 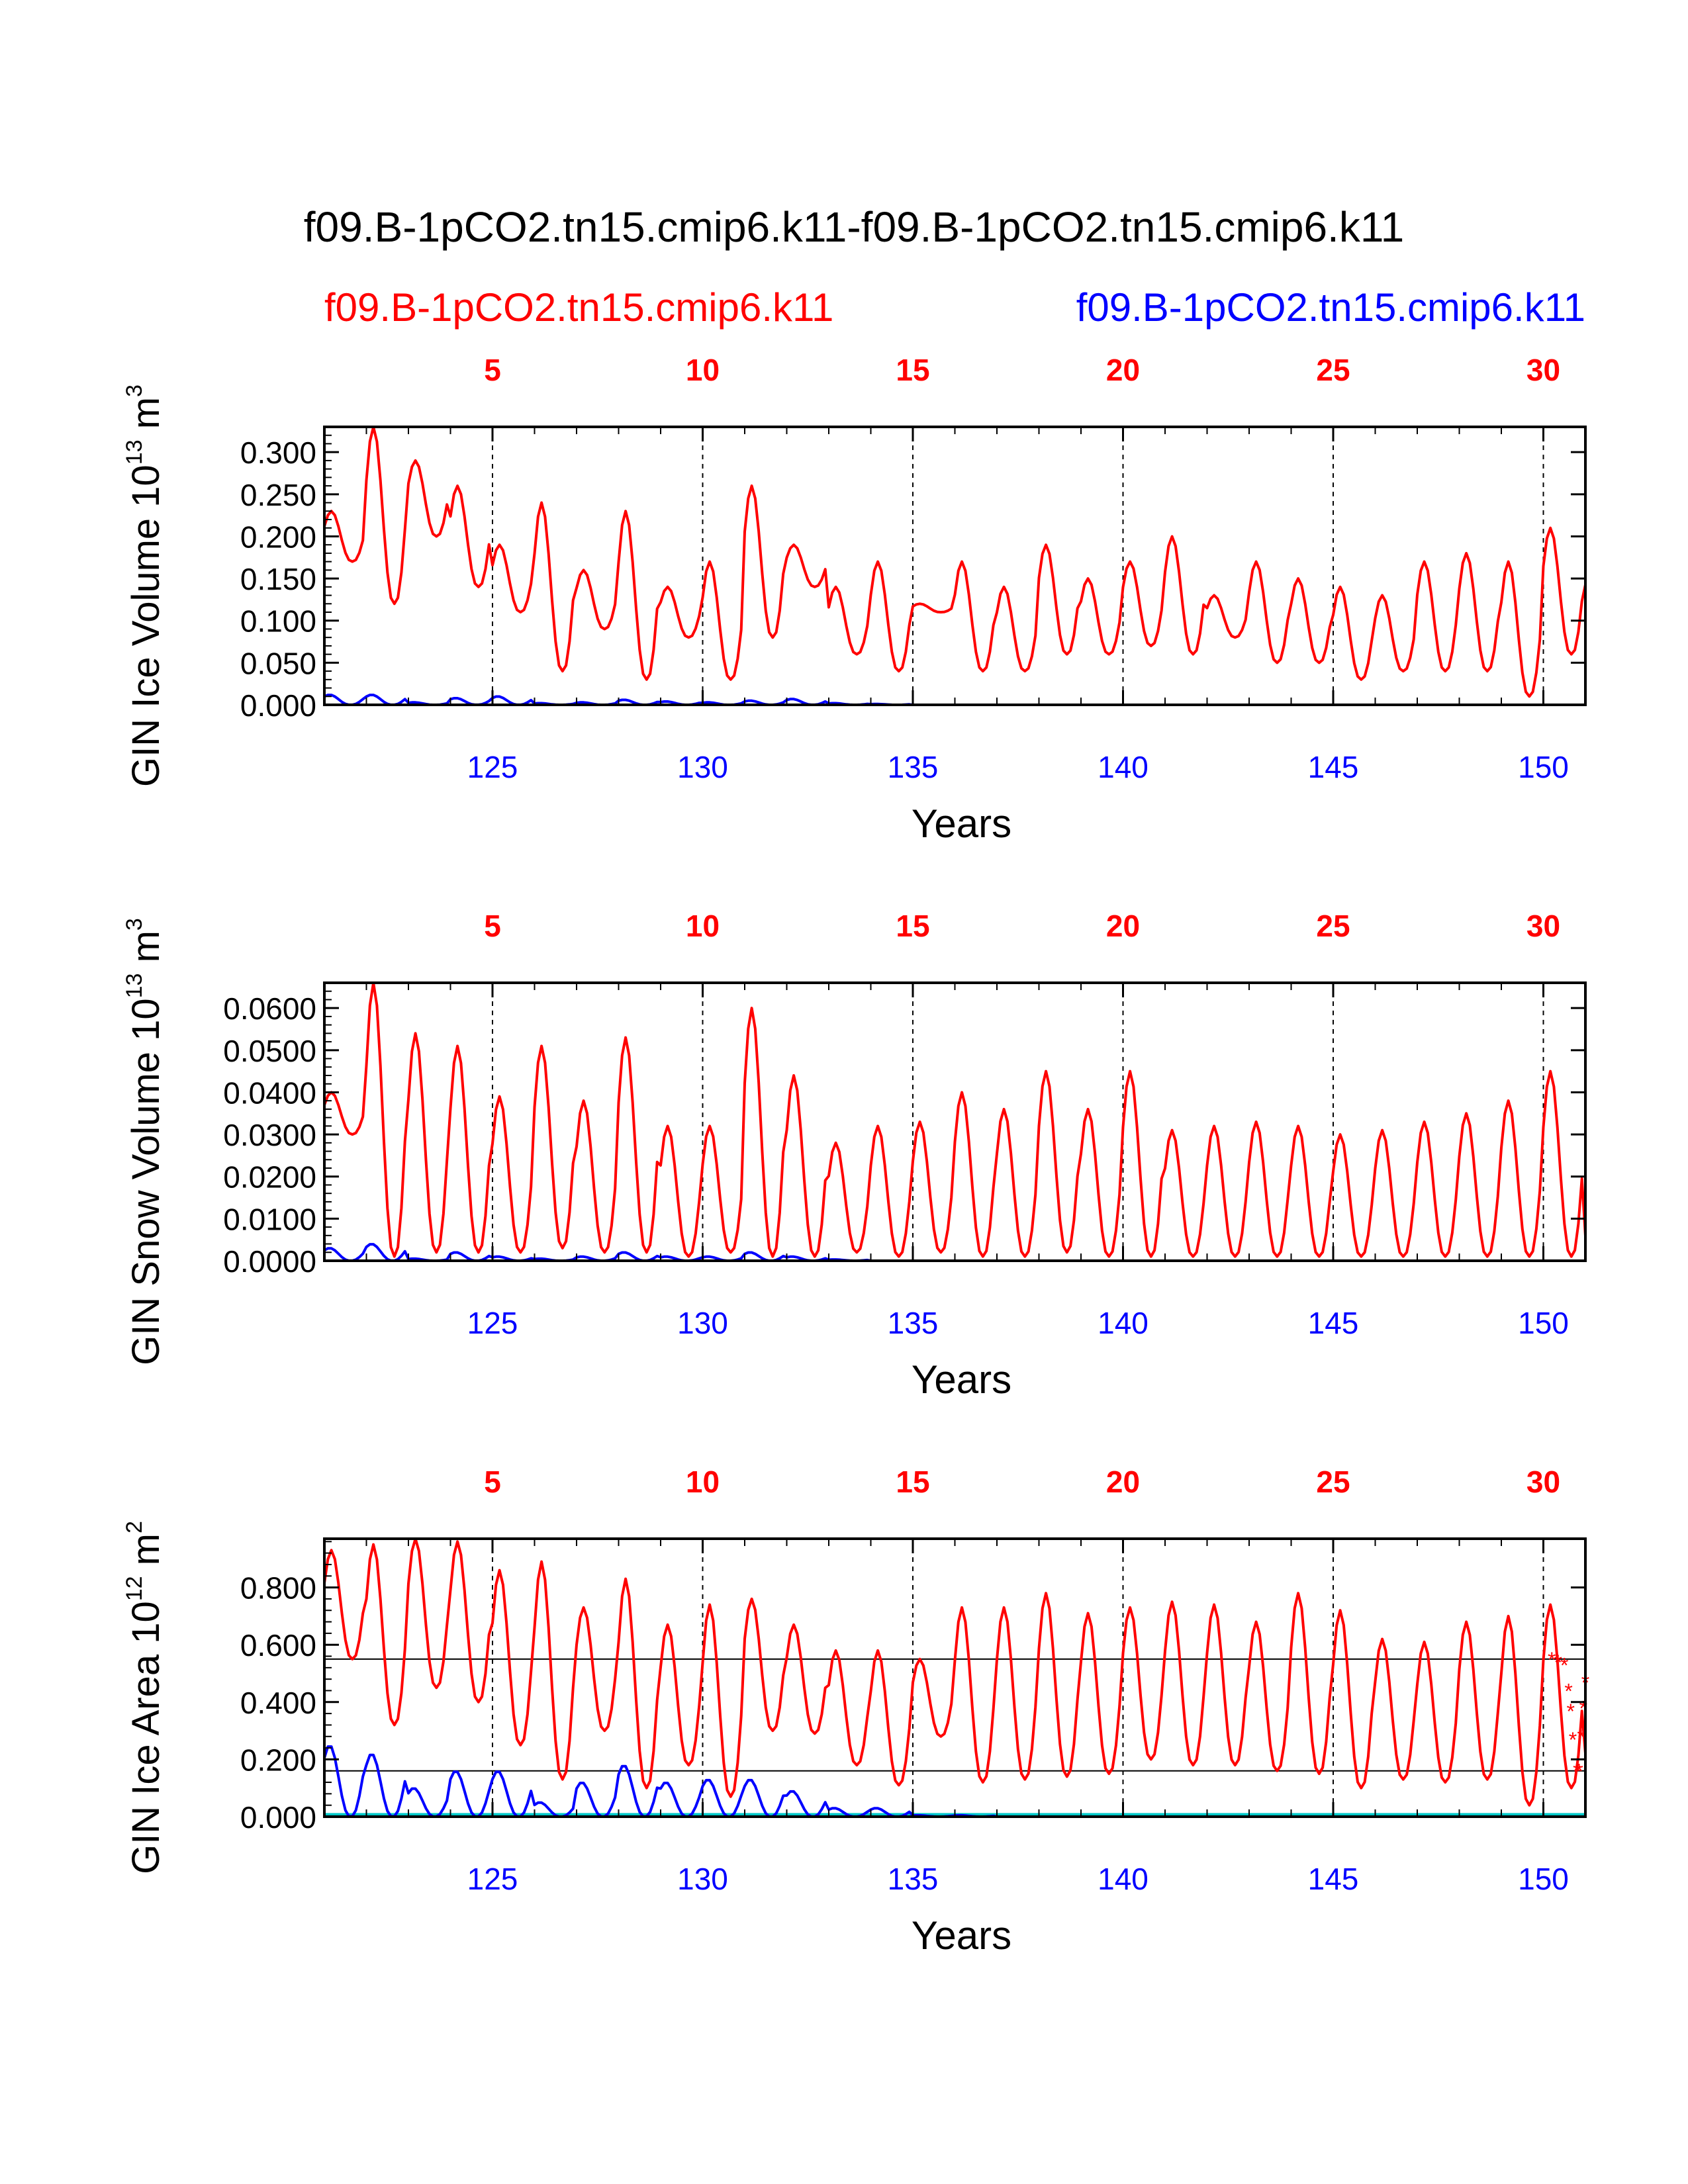 I want to click on ytick-label-3: 0.600, so click(x=278, y=1645).